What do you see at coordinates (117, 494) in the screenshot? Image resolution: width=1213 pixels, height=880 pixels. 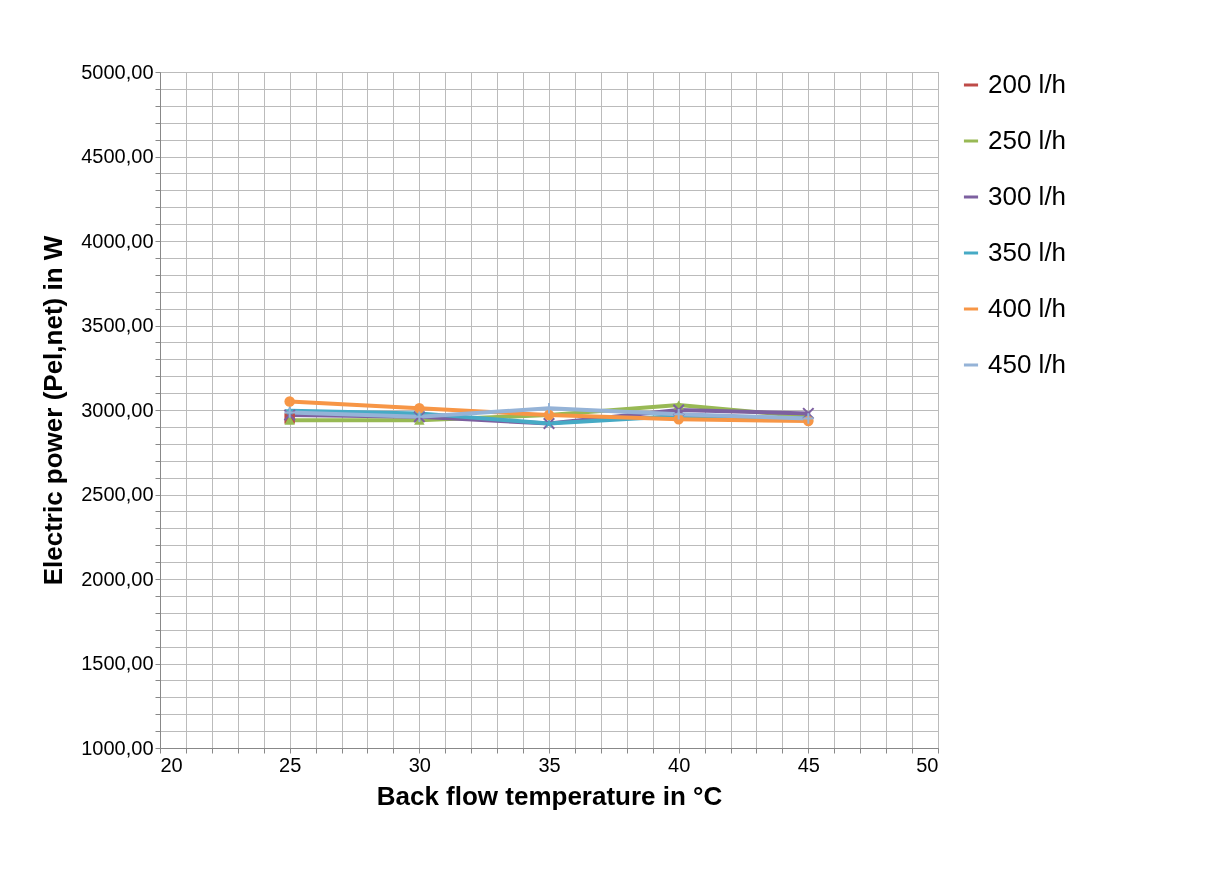 I see `y-tick-label: 2500,00` at bounding box center [117, 494].